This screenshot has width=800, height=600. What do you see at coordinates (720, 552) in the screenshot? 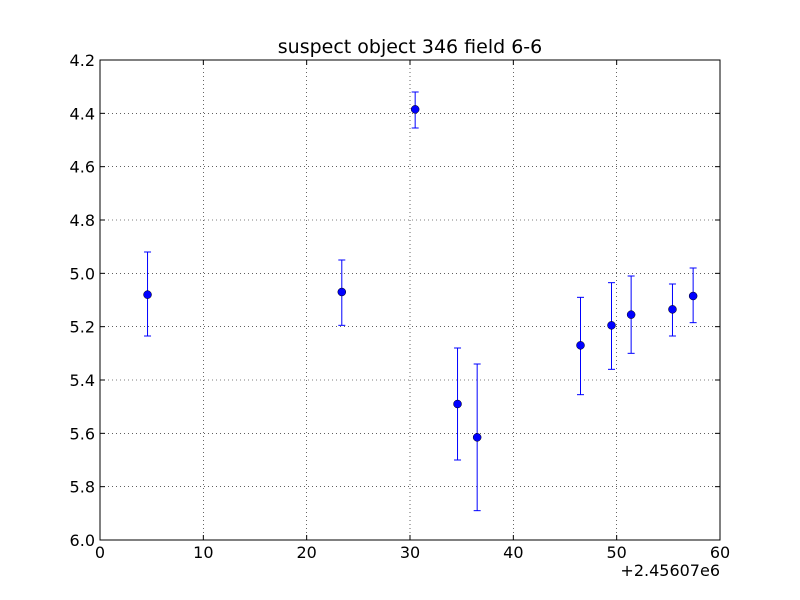
I see `x-tick-label: 60` at bounding box center [720, 552].